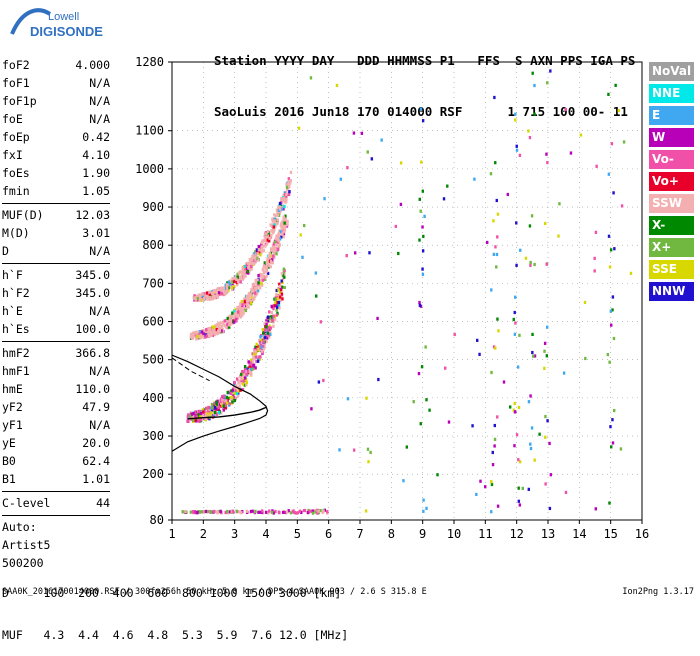 This screenshot has height=656, width=700. What do you see at coordinates (92, 215) in the screenshot?
I see `param-value: 12.03` at bounding box center [92, 215].